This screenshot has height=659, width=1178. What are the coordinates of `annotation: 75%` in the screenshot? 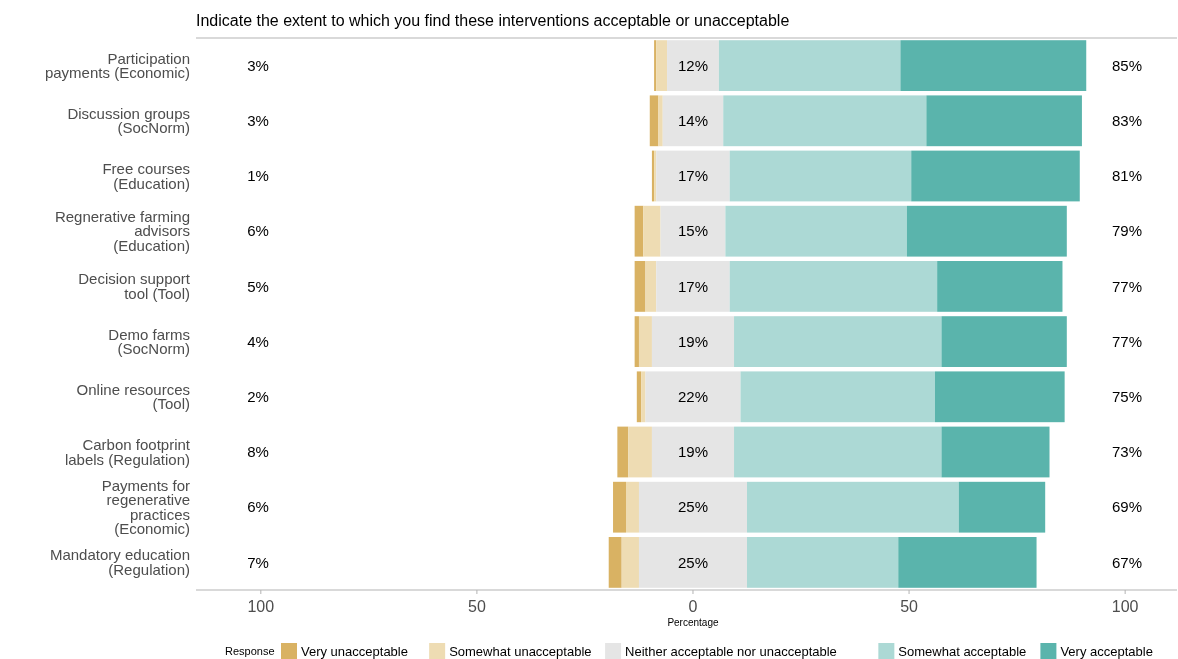 It's located at (1127, 397).